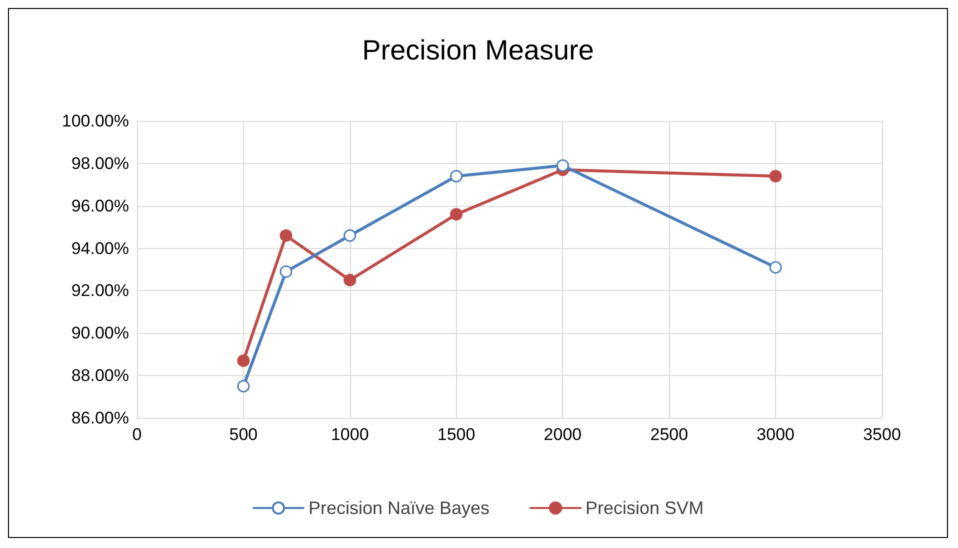 This screenshot has width=958, height=548. I want to click on x-tick-label: 1500, so click(456, 434).